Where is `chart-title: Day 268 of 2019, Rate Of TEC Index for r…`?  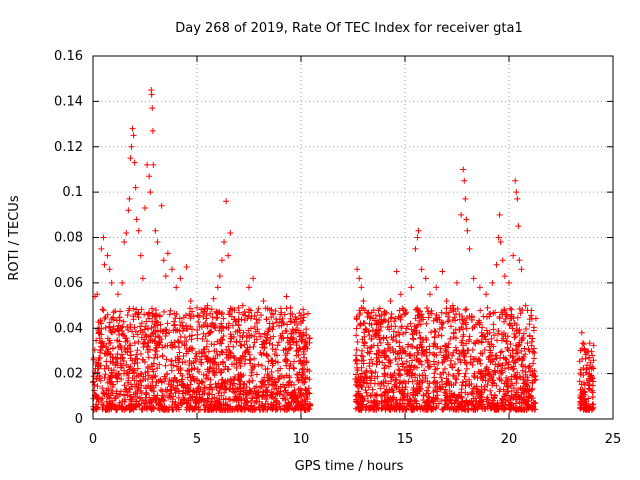
chart-title: Day 268 of 2019, Rate Of TEC Index for r… is located at coordinates (349, 28).